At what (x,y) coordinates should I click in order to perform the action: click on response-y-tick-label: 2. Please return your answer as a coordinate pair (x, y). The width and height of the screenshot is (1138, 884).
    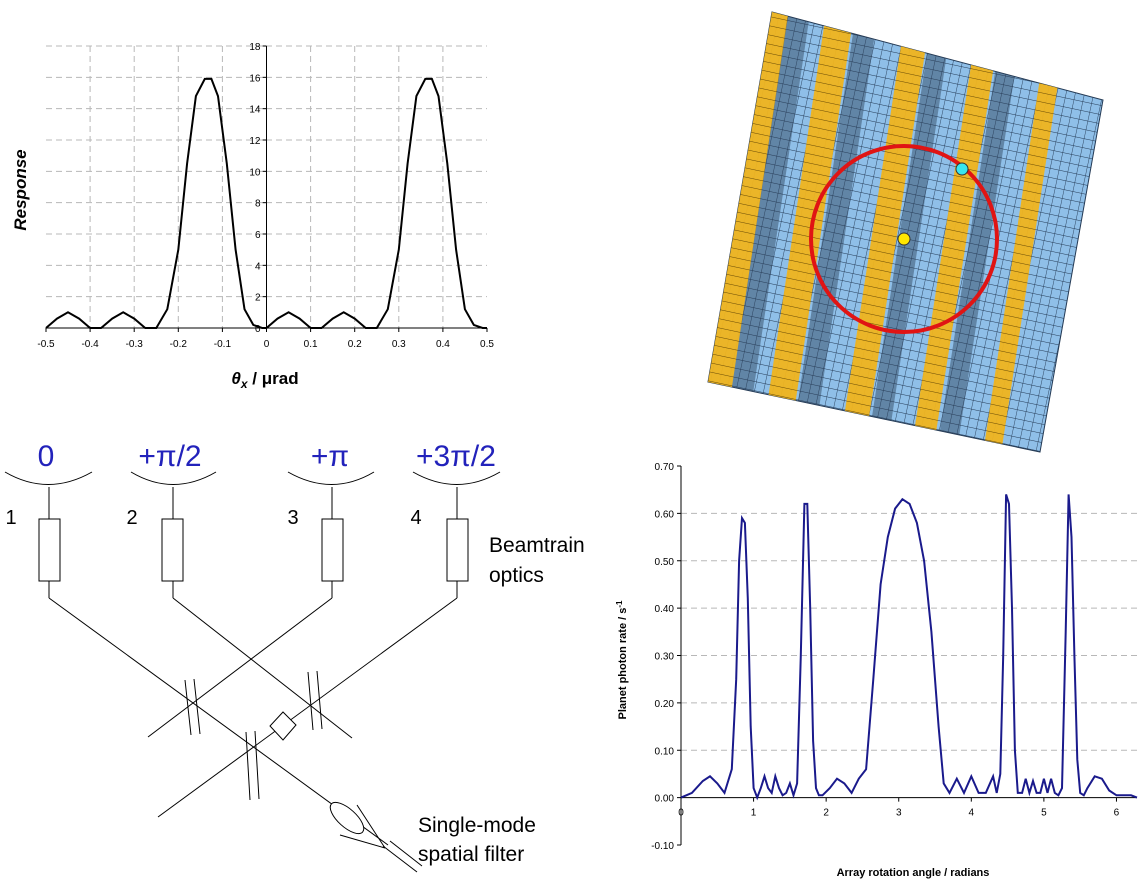
    Looking at the image, I should click on (258, 298).